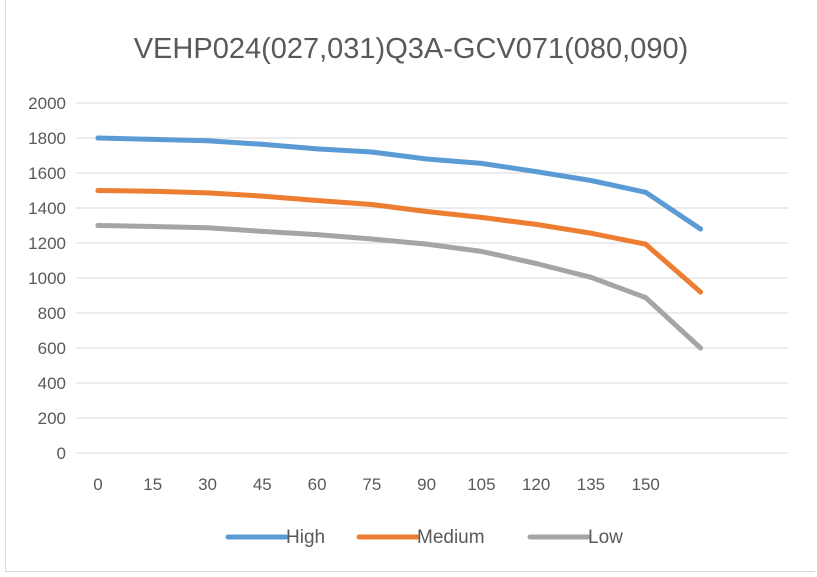  I want to click on y-tick-label: 1000, so click(47, 278).